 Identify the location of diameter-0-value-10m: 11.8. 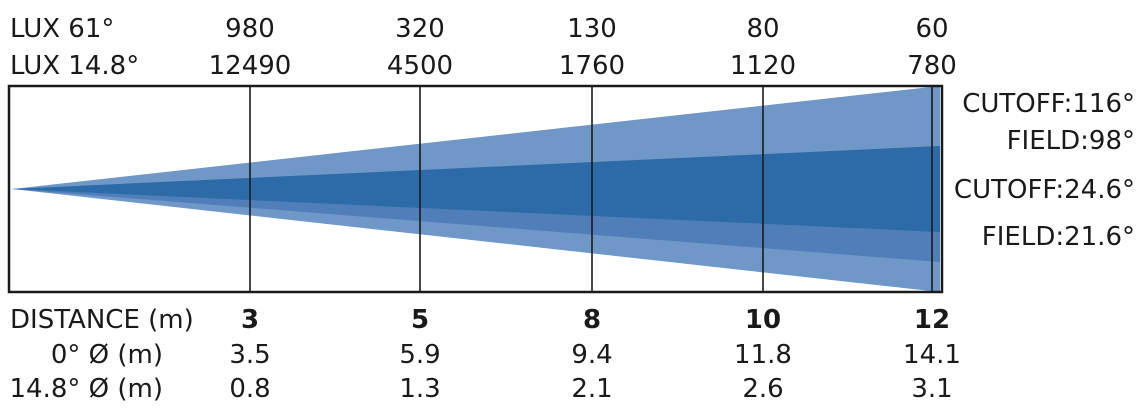
(763, 355).